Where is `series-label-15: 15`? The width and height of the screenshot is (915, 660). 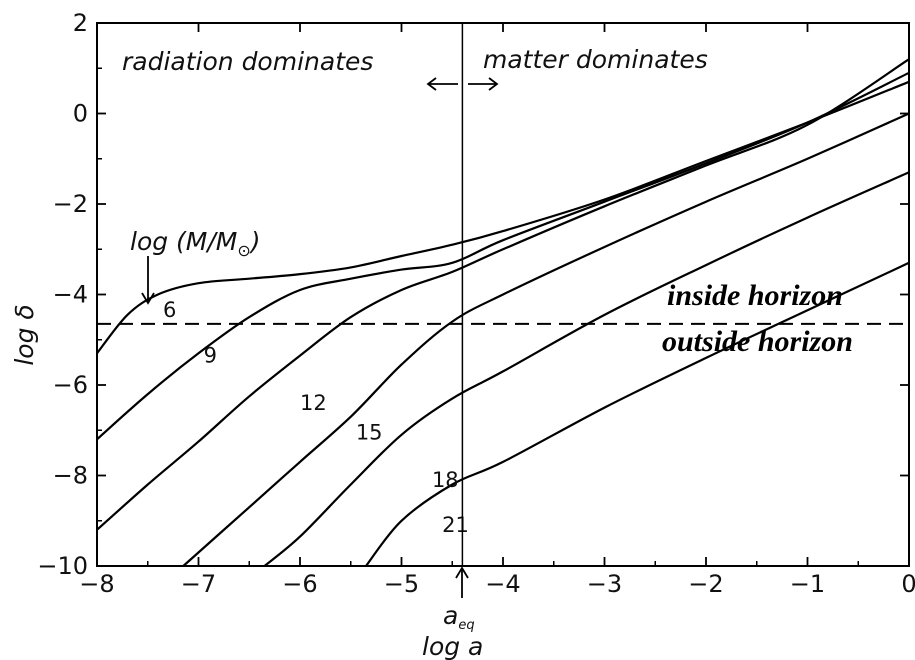
series-label-15: 15 is located at coordinates (369, 432).